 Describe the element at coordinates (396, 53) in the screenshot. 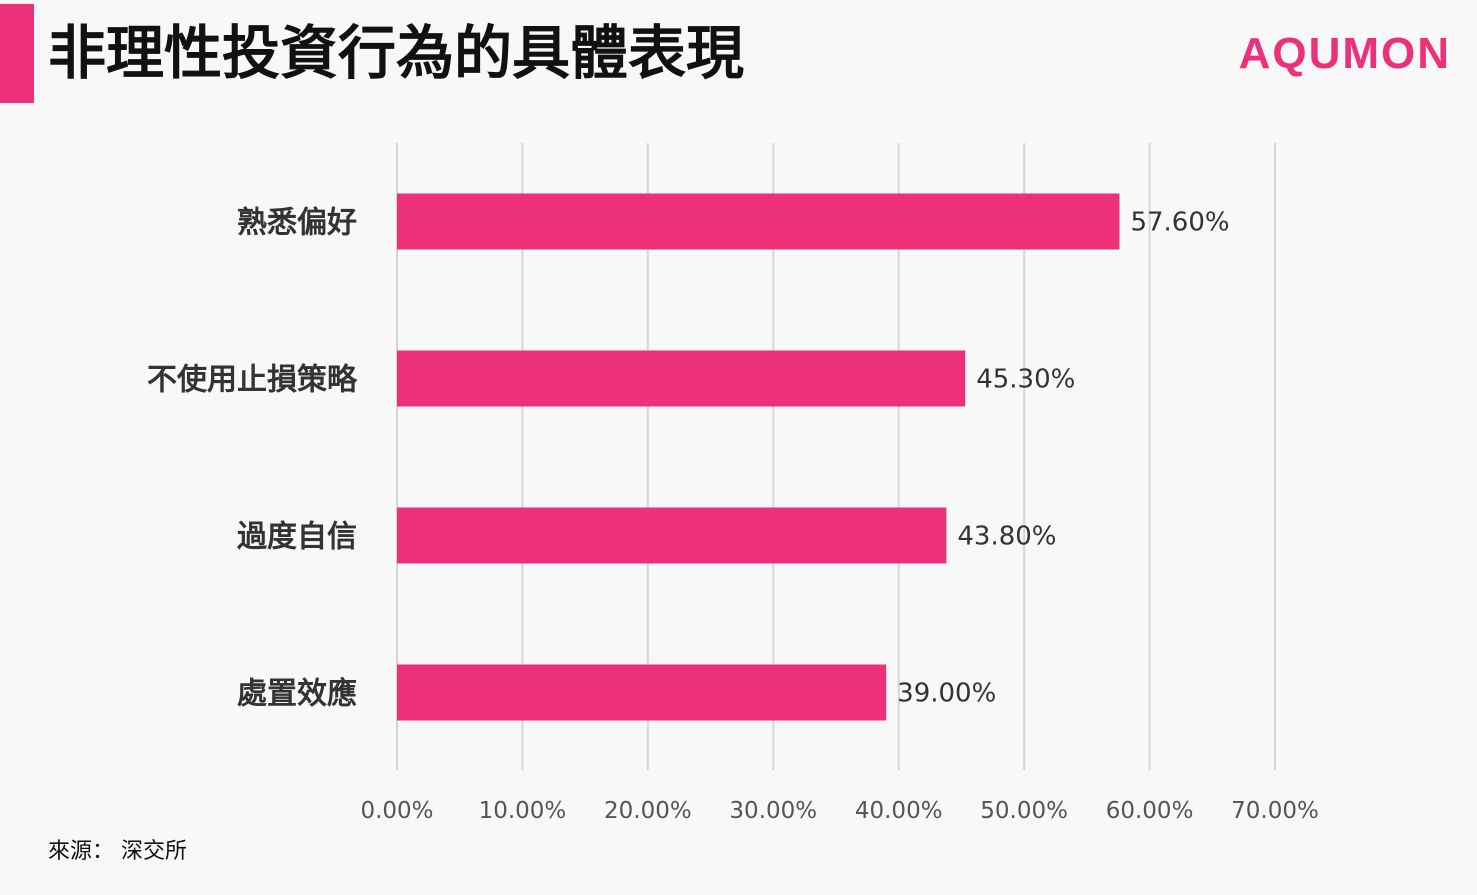

I see `page-title: 非理性投資行為的具體表現` at that location.